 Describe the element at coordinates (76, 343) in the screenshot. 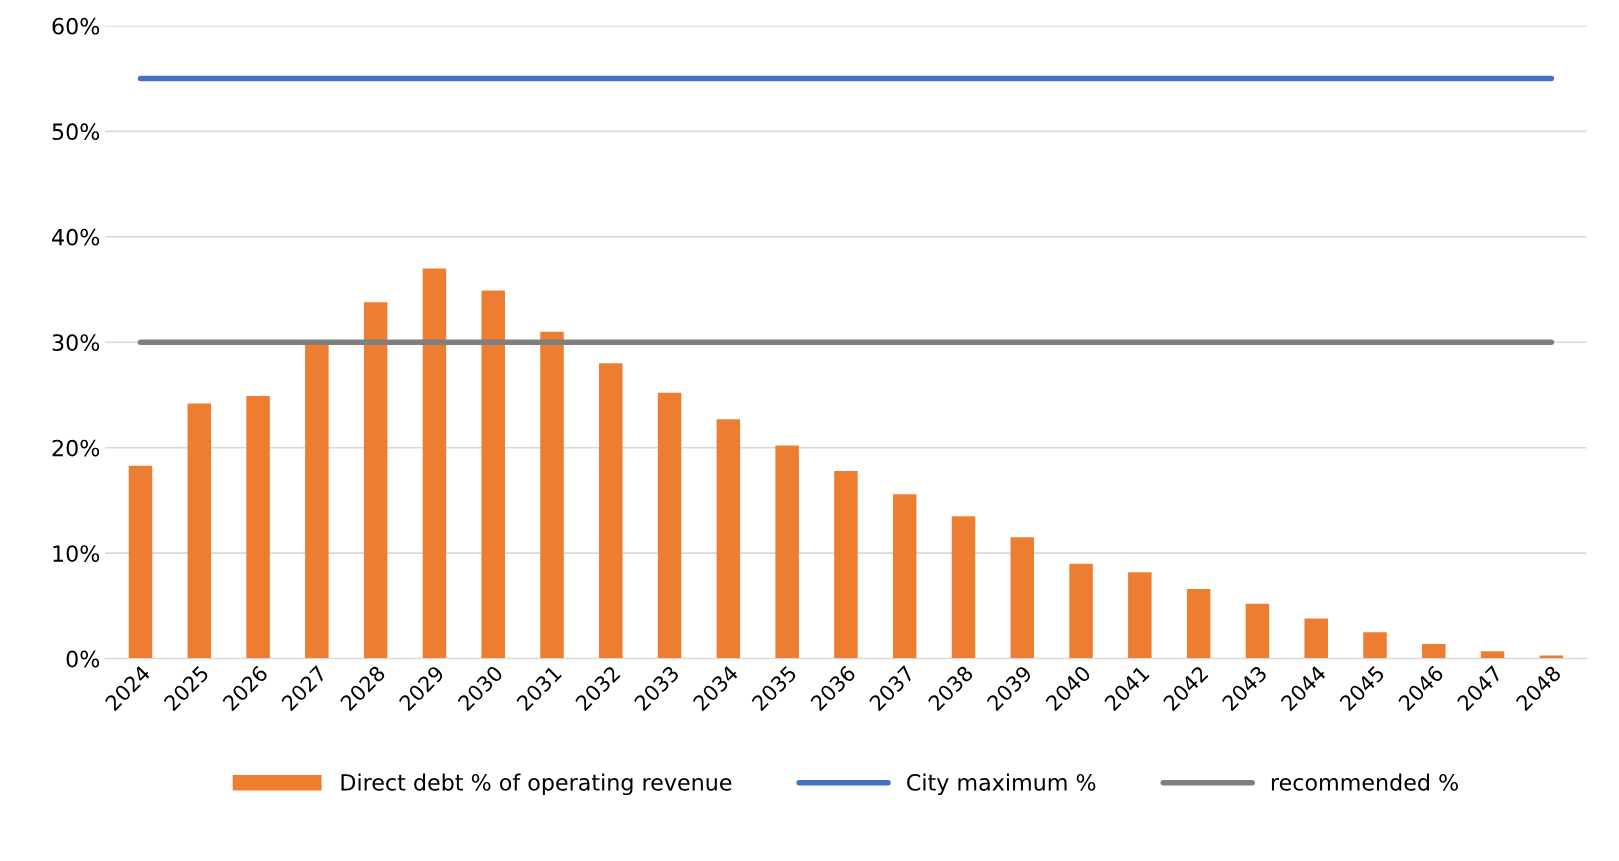

I see `y-tick-label: 30%` at that location.